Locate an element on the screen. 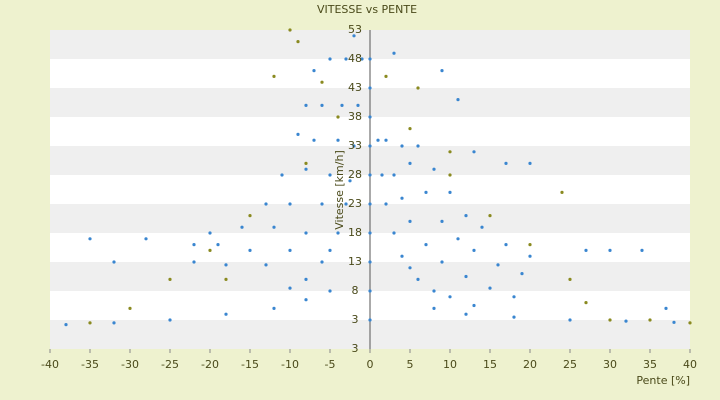  x-tick-label: -5 is located at coordinates (330, 364).